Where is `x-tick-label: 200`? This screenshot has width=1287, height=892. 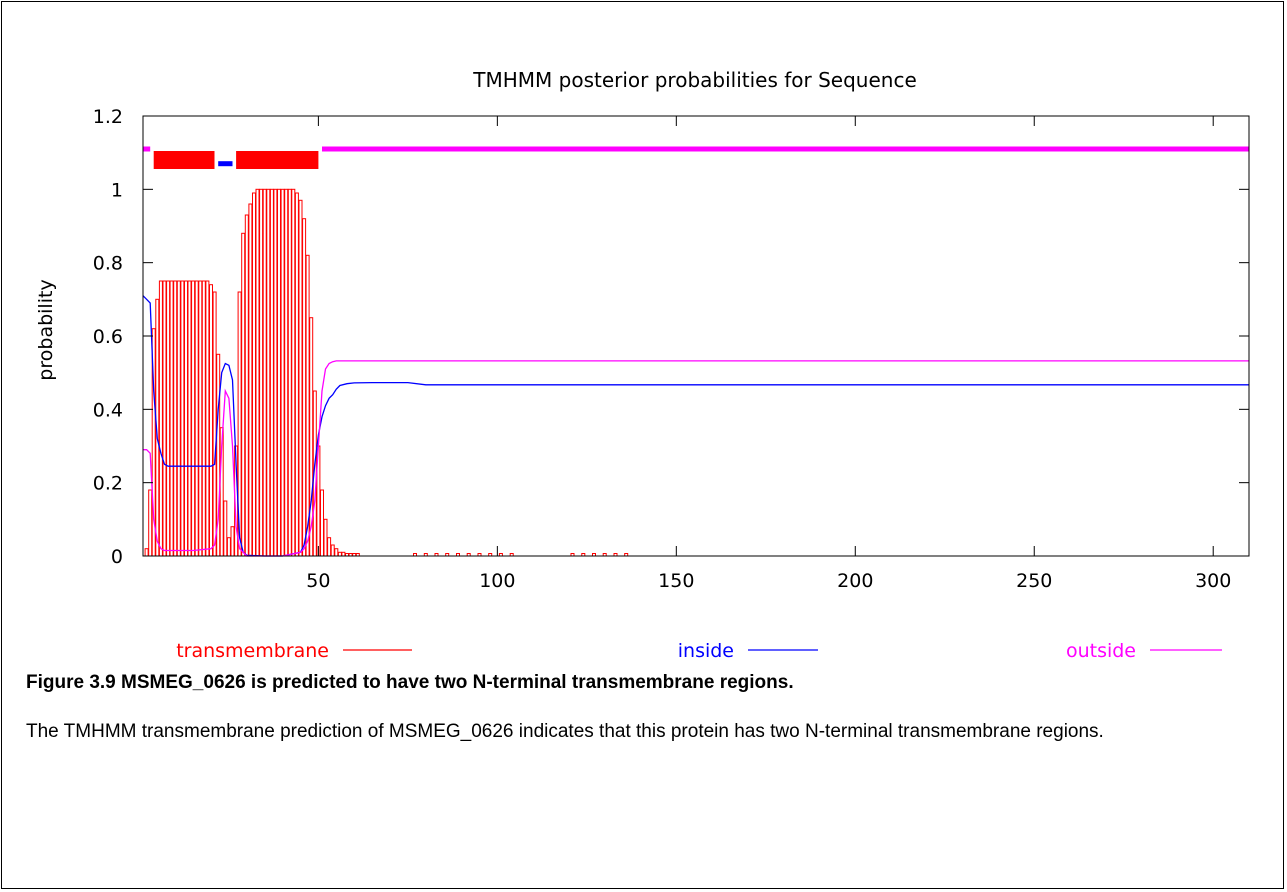
x-tick-label: 200 is located at coordinates (855, 581).